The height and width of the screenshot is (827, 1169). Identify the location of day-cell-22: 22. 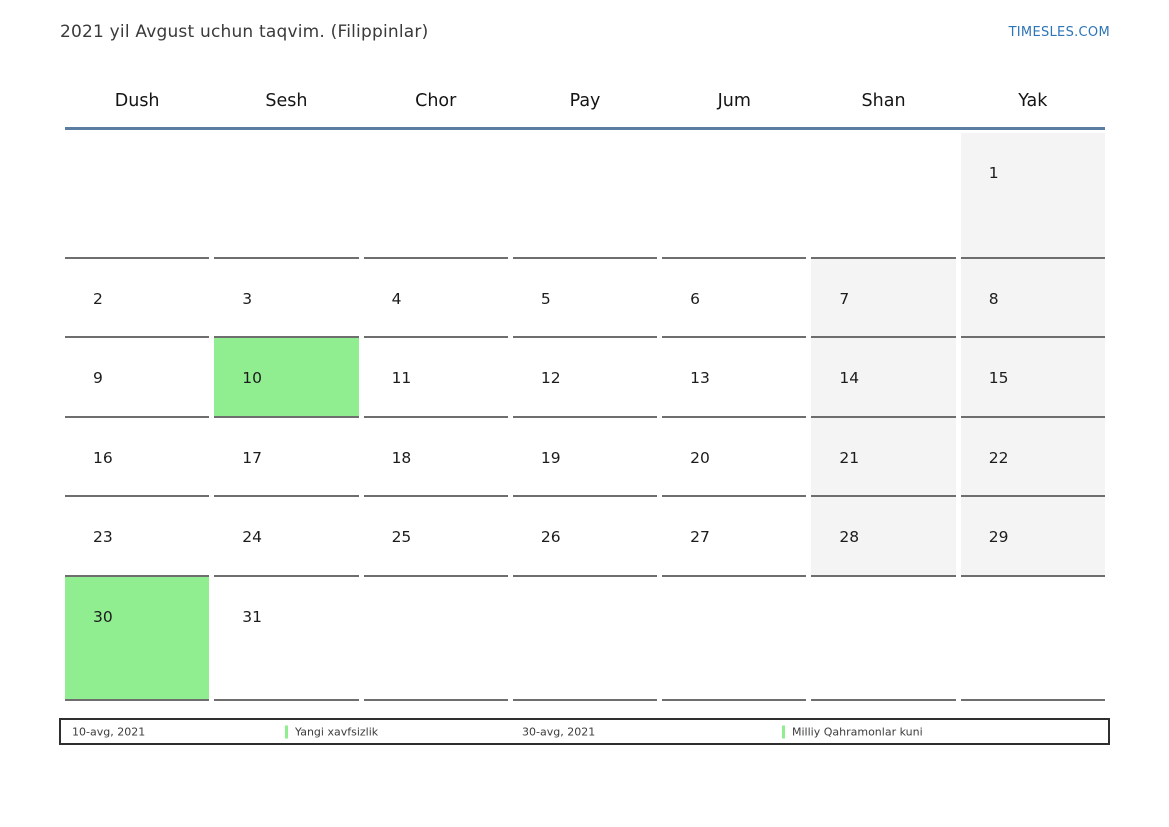
(1032, 457).